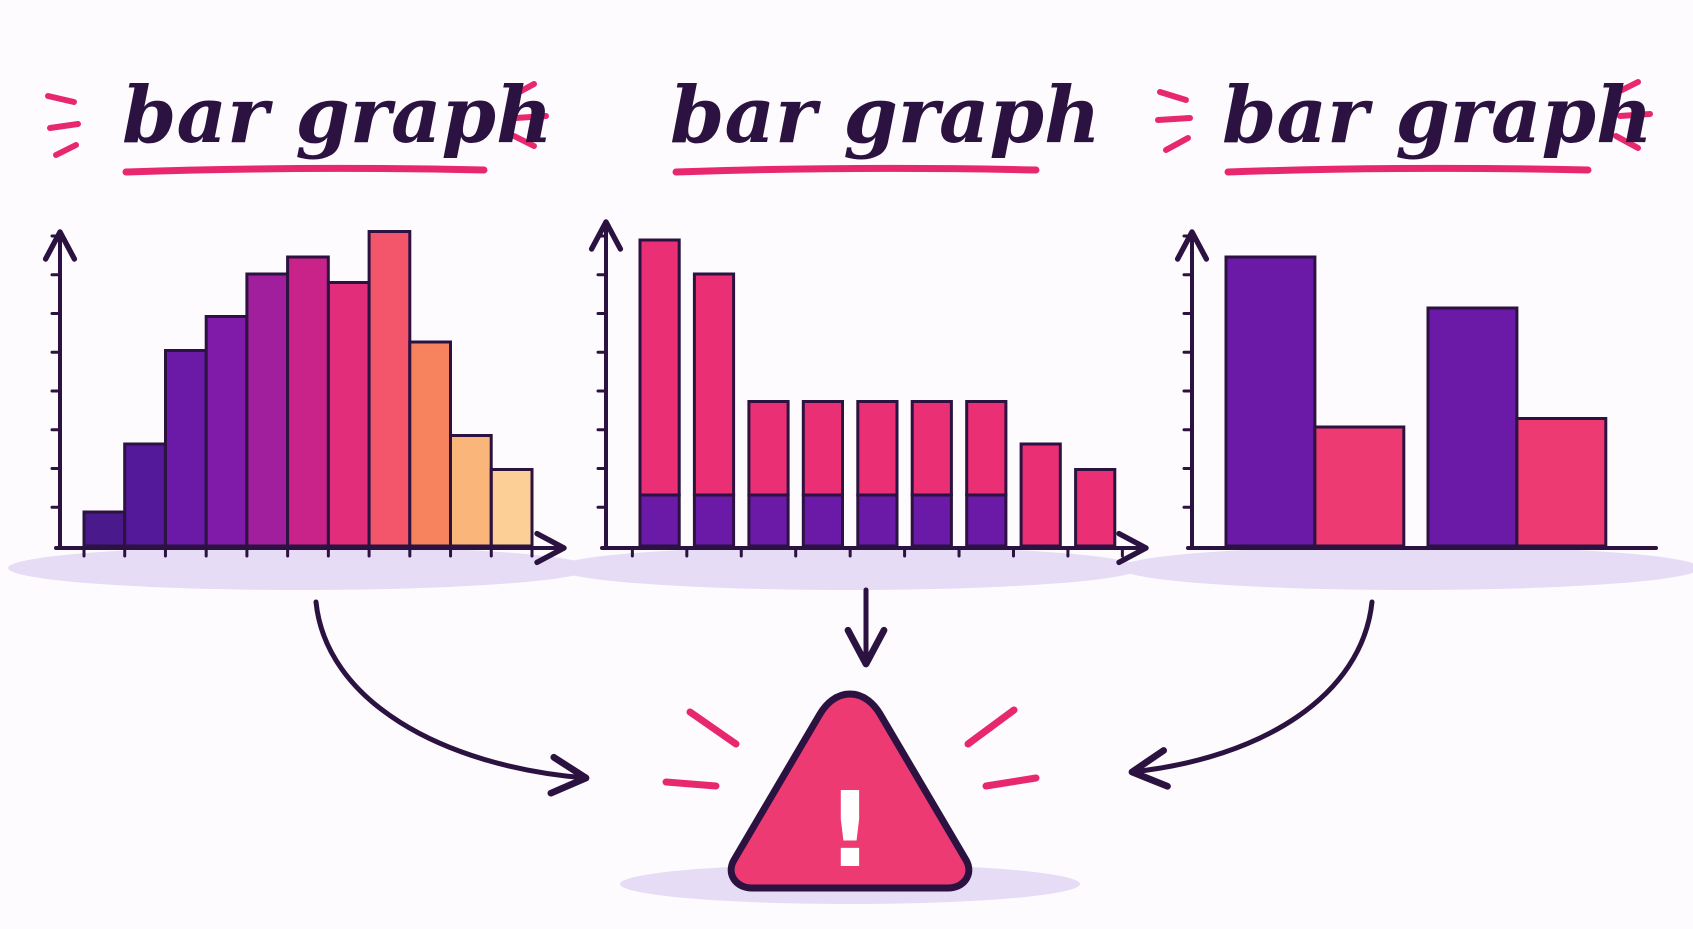  What do you see at coordinates (851, 748) in the screenshot?
I see `warning-sparkles` at bounding box center [851, 748].